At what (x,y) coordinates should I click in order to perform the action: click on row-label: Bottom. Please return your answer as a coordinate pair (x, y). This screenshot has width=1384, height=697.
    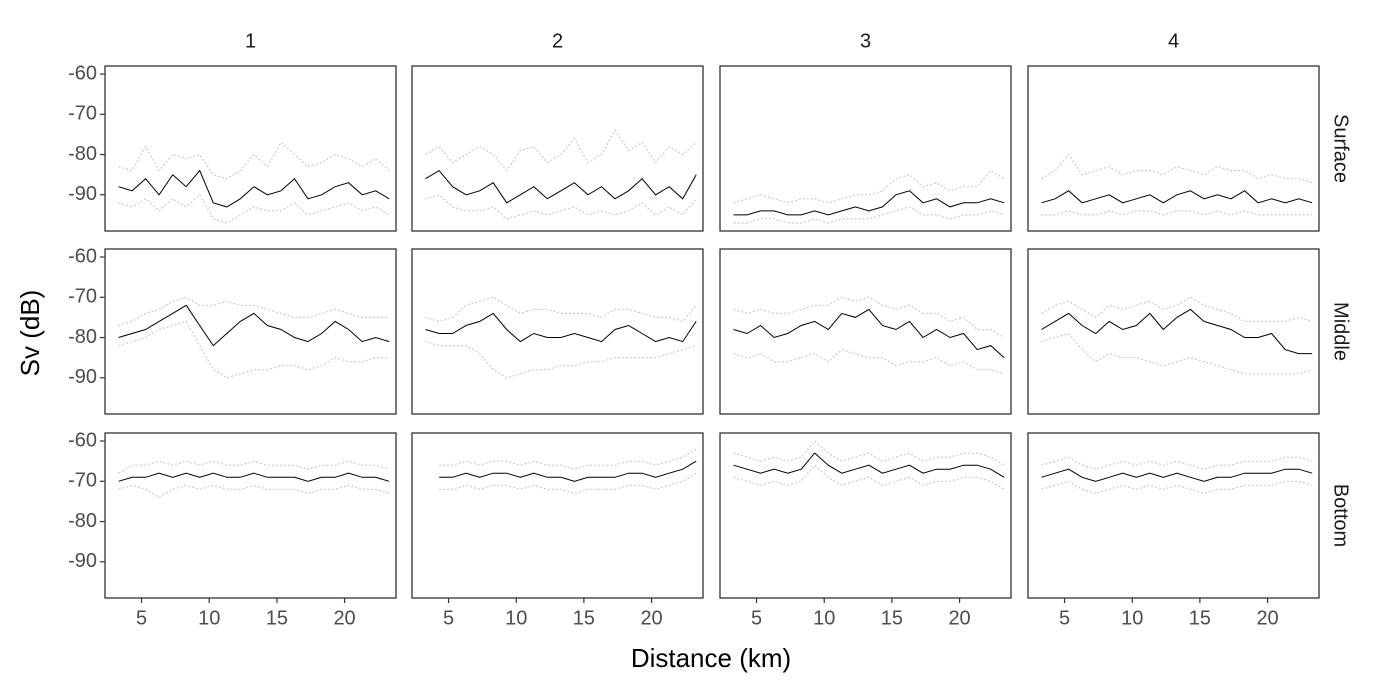
    Looking at the image, I should click on (1341, 515).